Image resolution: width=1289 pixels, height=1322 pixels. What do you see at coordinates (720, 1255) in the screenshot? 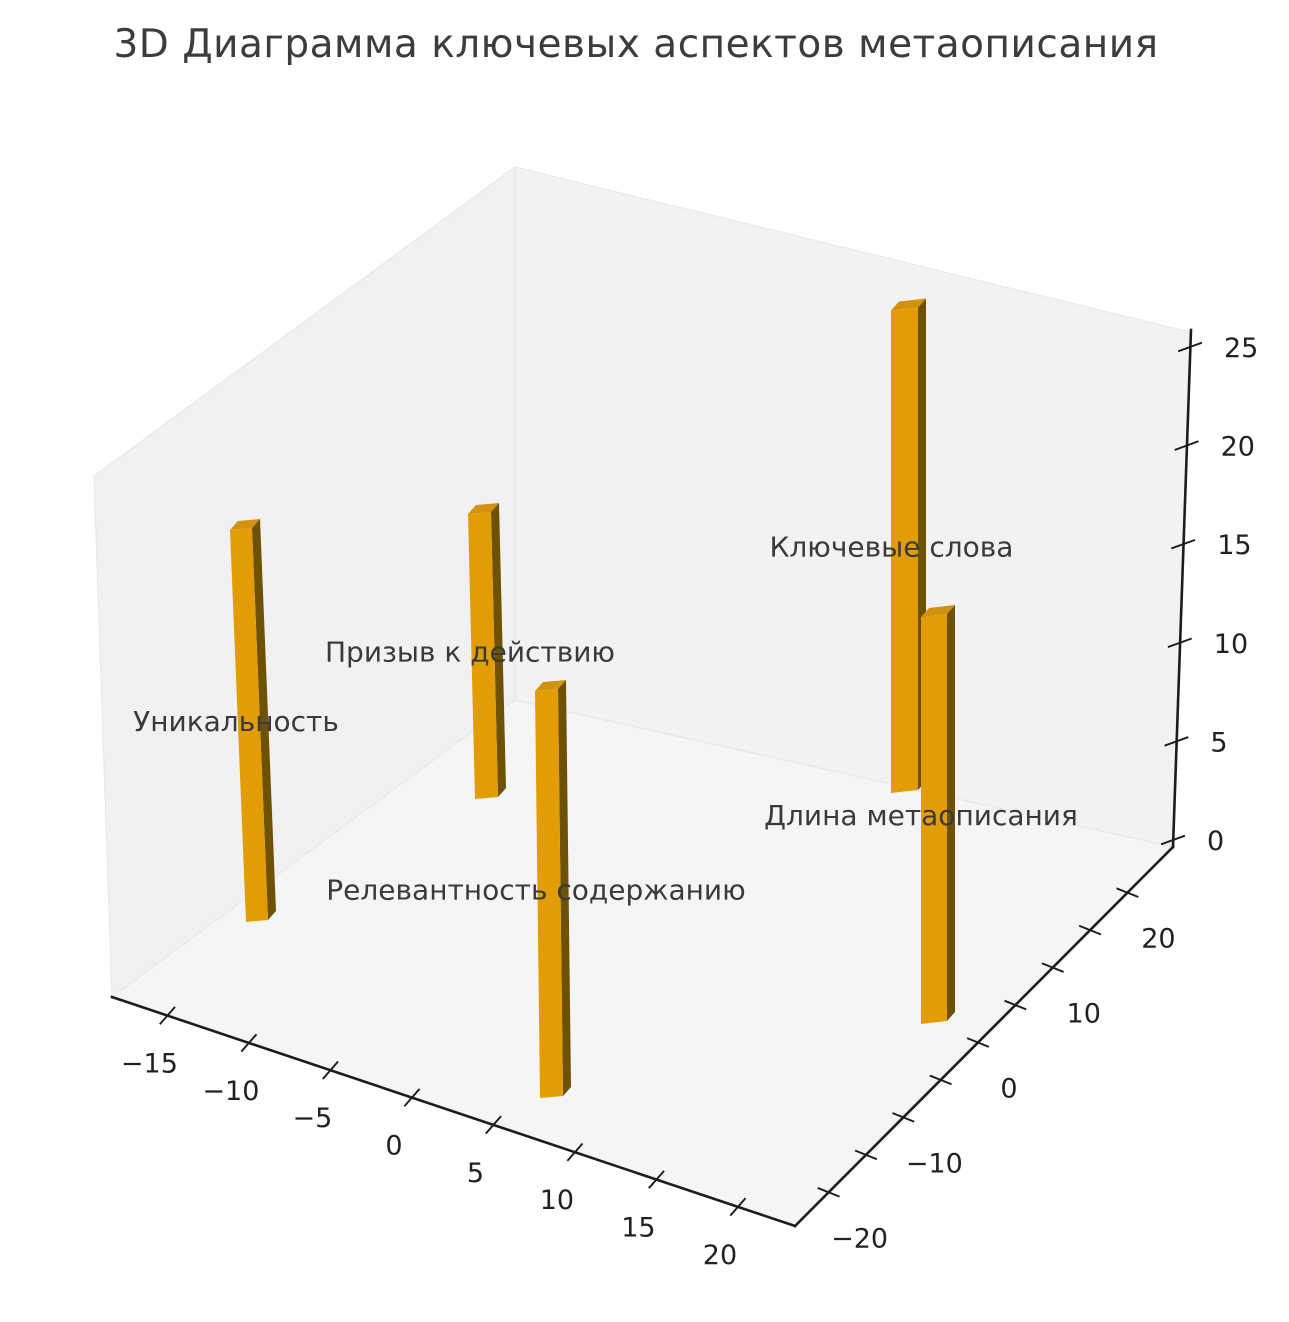
I see `x-tick-label: 20` at bounding box center [720, 1255].